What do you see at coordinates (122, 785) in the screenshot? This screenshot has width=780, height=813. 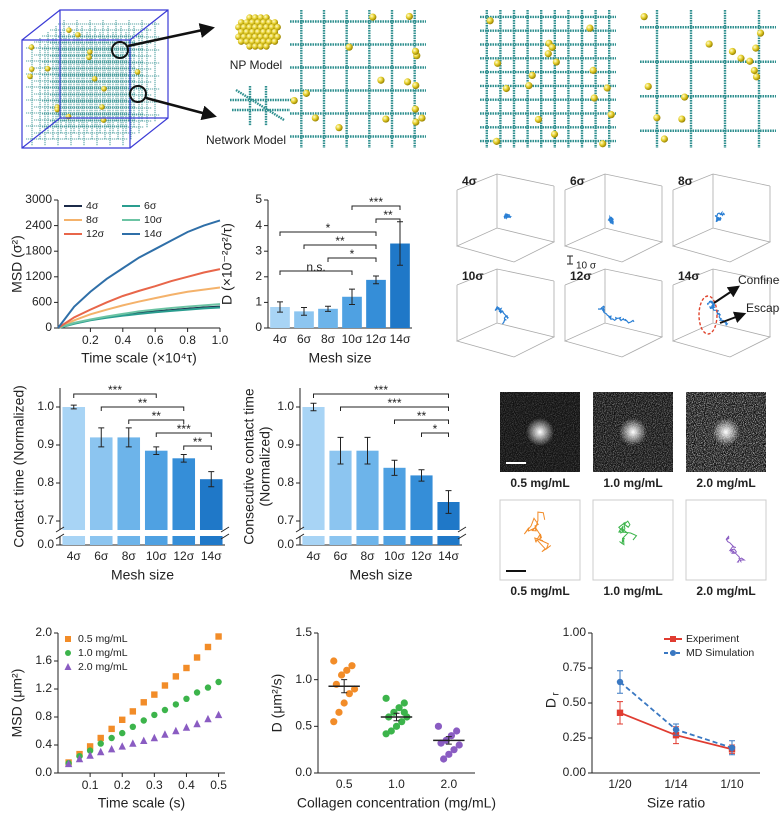 I see `x-tick-label: 0.2` at bounding box center [122, 785].